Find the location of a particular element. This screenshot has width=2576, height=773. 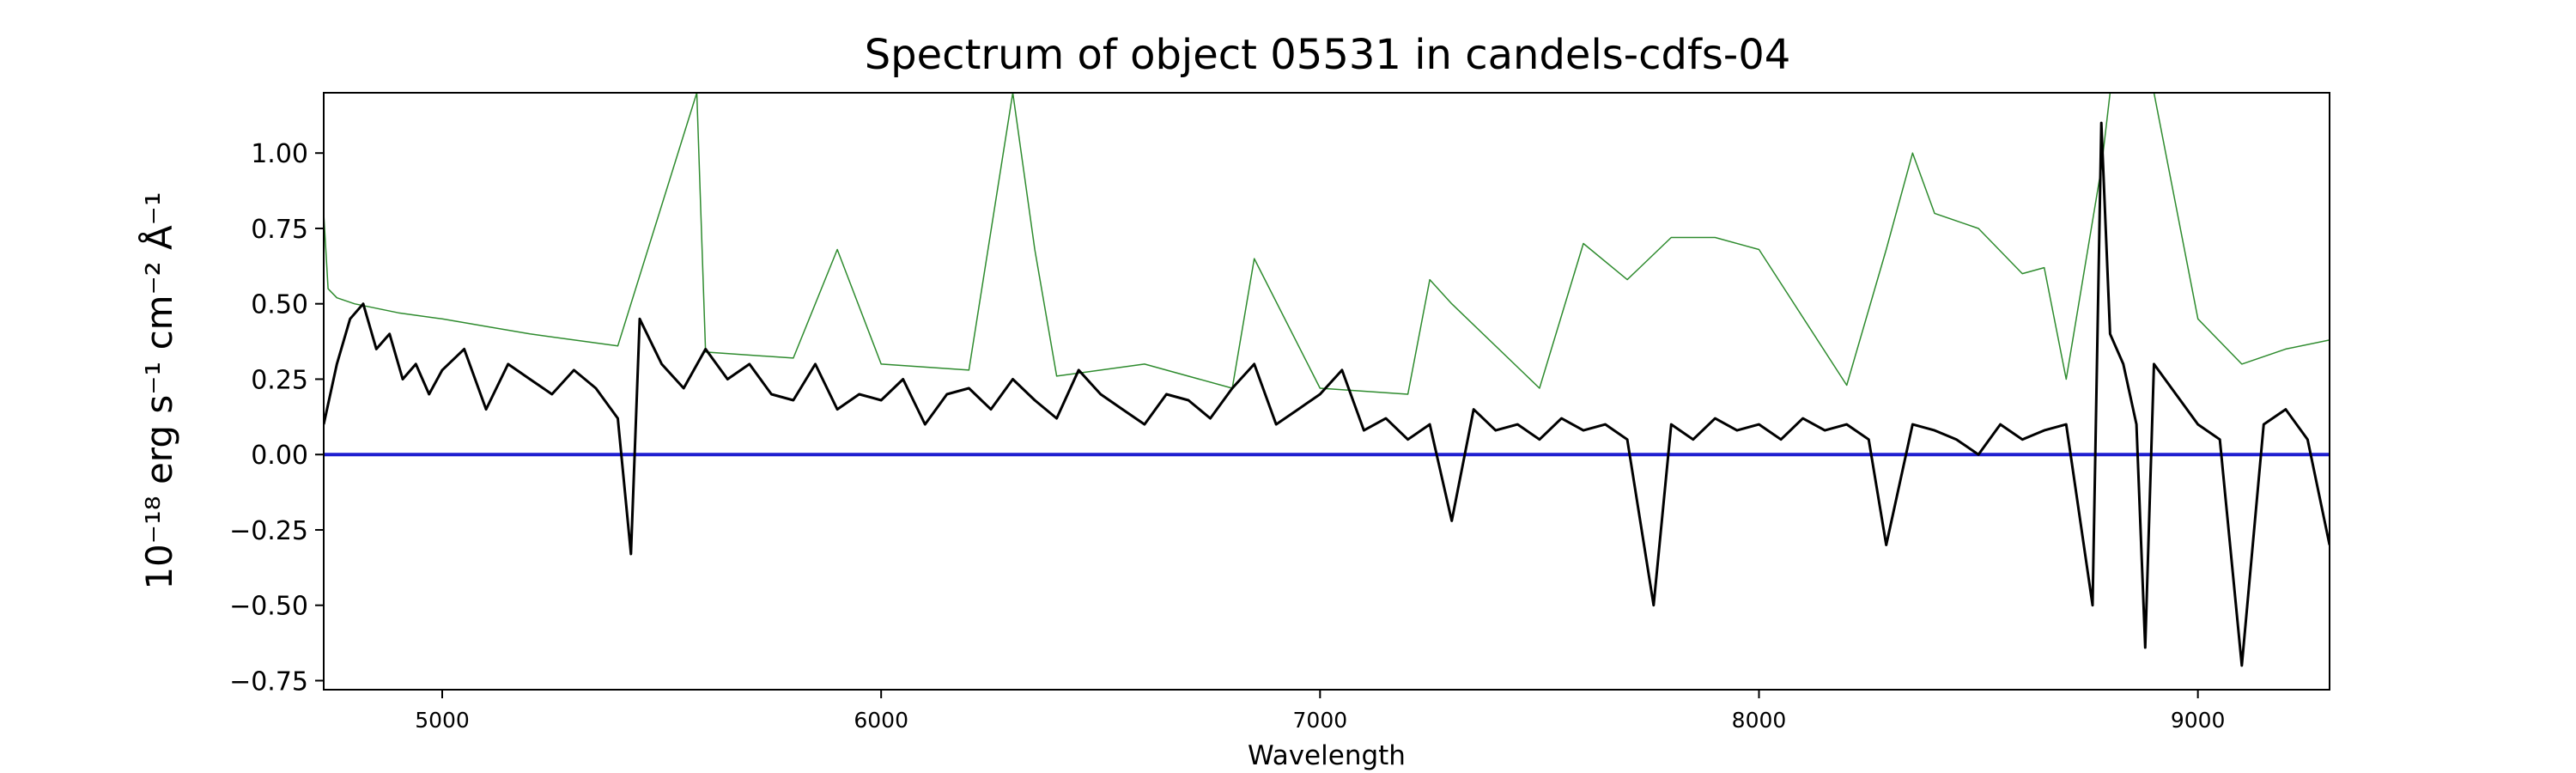

y-tick-label: 0.50 is located at coordinates (280, 305).